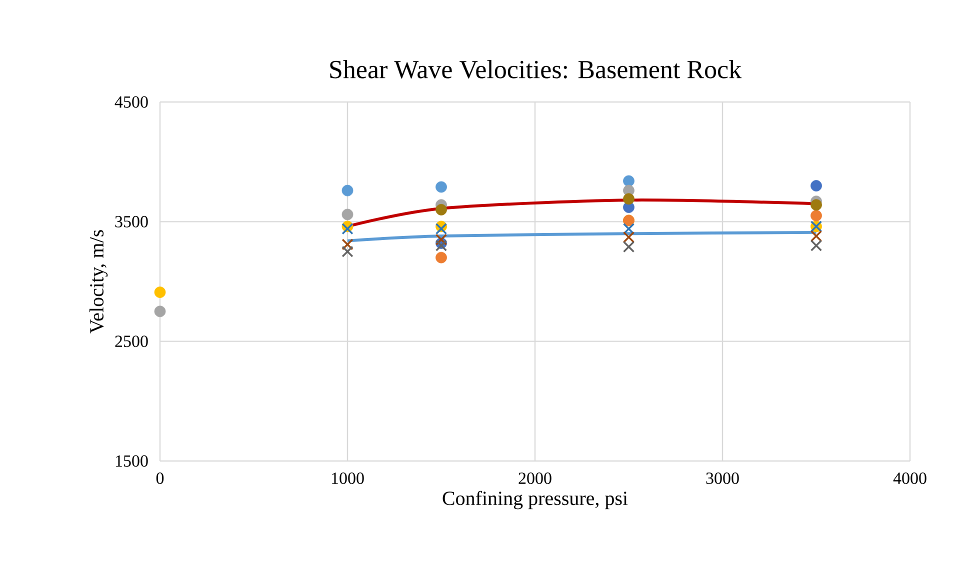 The width and height of the screenshot is (959, 578). I want to click on x-tick-label: 2000, so click(535, 478).